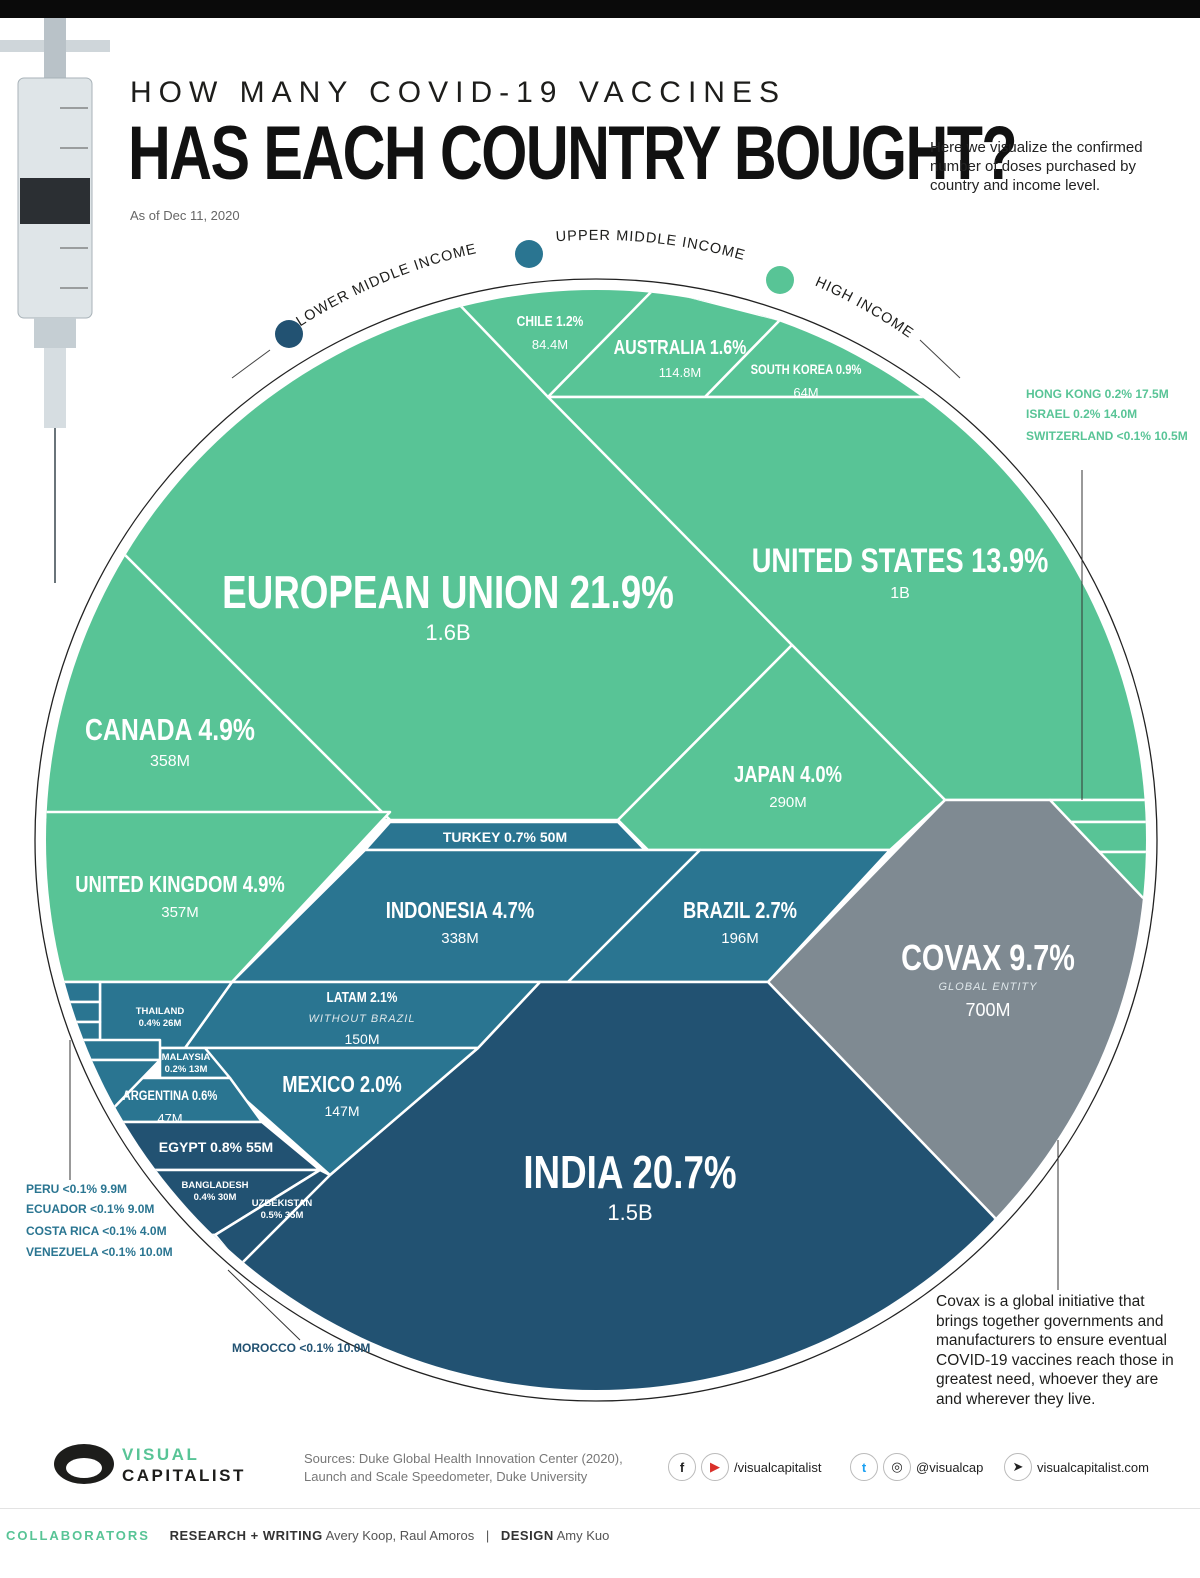 This screenshot has width=1200, height=1578. What do you see at coordinates (529, 254) in the screenshot?
I see `upper-middle-income-icon` at bounding box center [529, 254].